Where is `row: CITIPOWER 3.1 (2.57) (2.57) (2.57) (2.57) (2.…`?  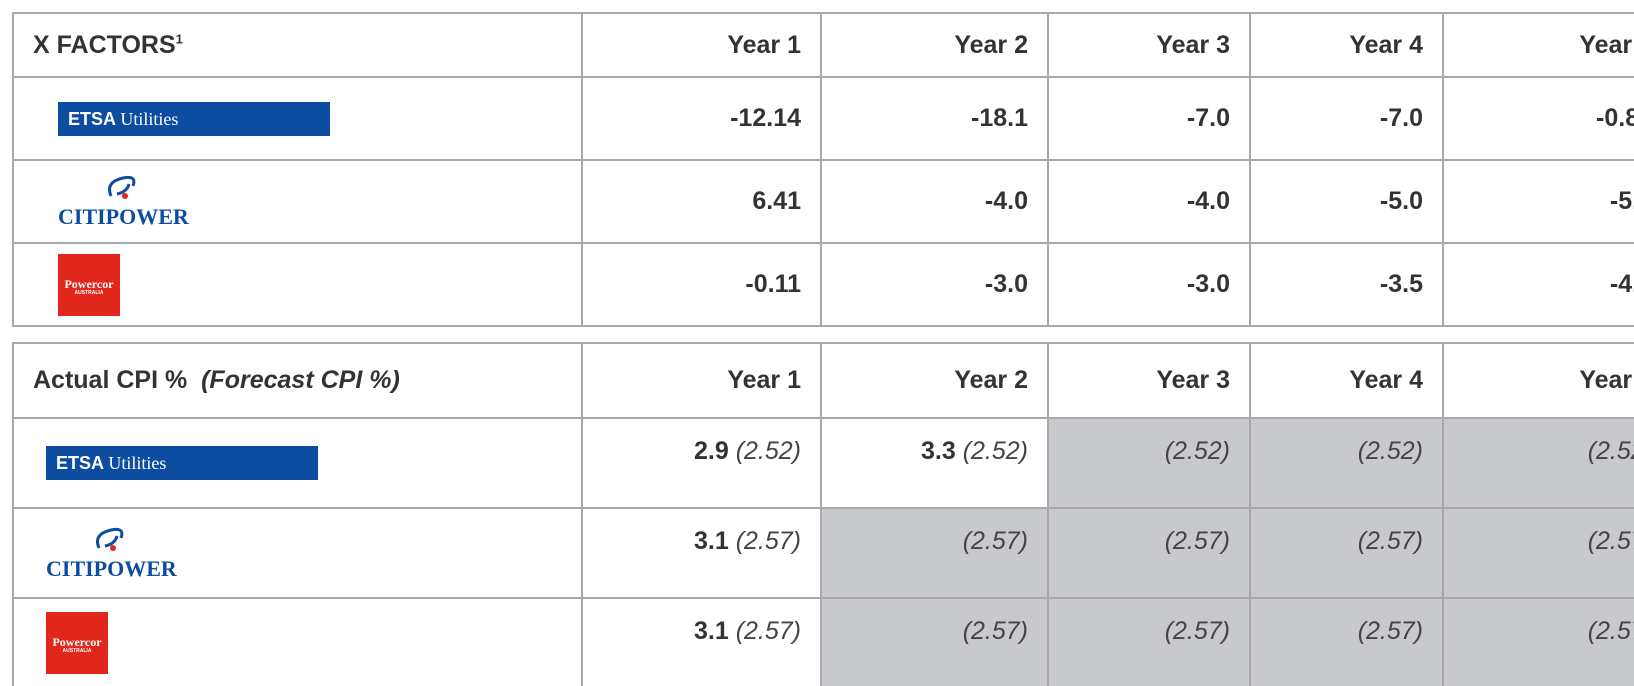 row: CITIPOWER 3.1 (2.57) (2.57) (2.57) (2.57) (2.… is located at coordinates (823, 553).